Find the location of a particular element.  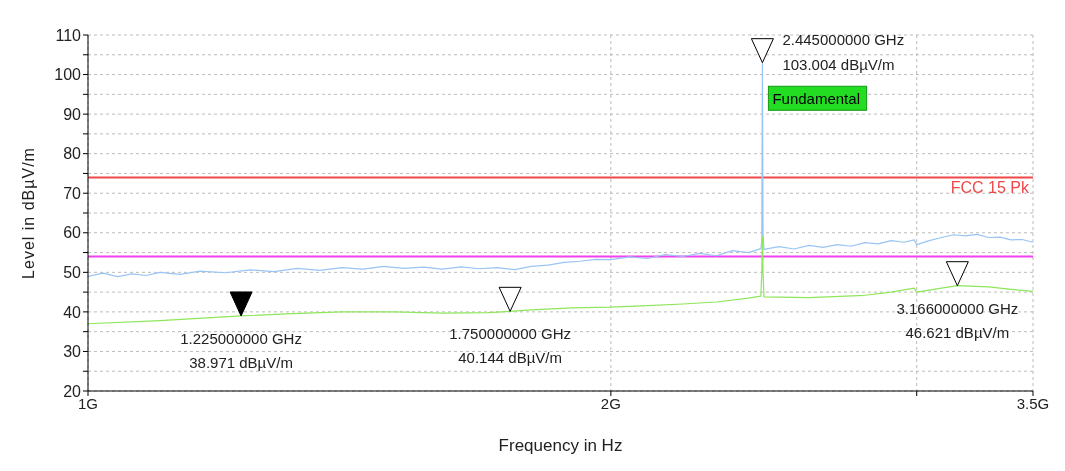

y-tick-label: 20 is located at coordinates (72, 391).